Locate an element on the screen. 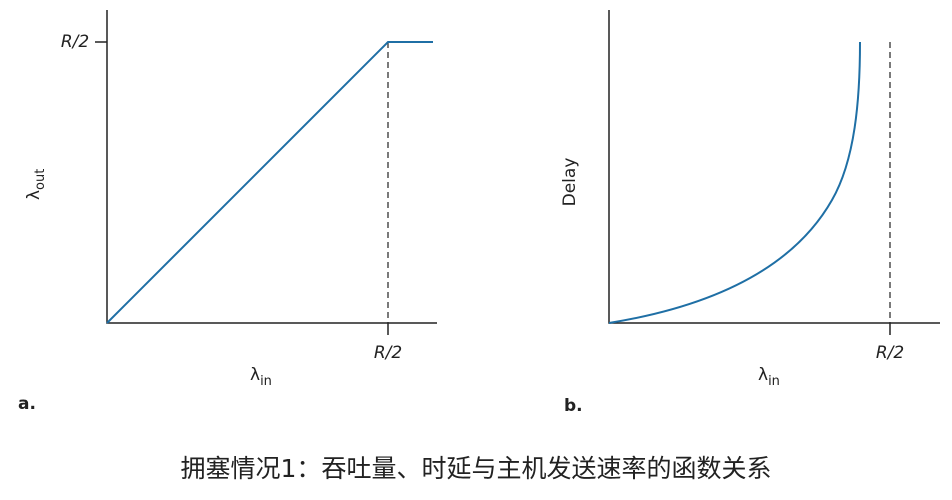 The image size is (952, 500). panel-letter: a. is located at coordinates (27, 404).